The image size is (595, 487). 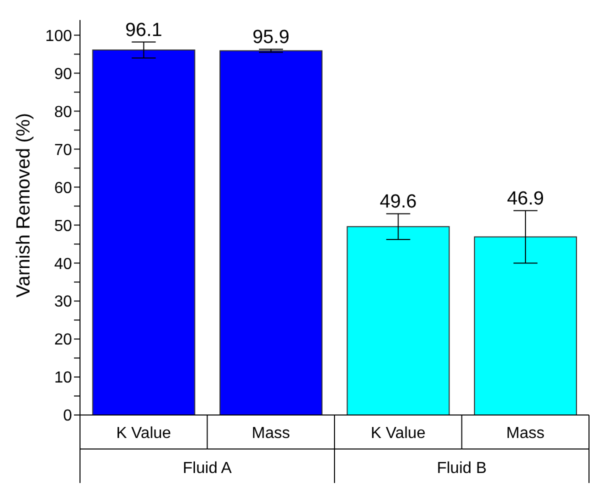 I want to click on data-label: 96.1, so click(x=143, y=31).